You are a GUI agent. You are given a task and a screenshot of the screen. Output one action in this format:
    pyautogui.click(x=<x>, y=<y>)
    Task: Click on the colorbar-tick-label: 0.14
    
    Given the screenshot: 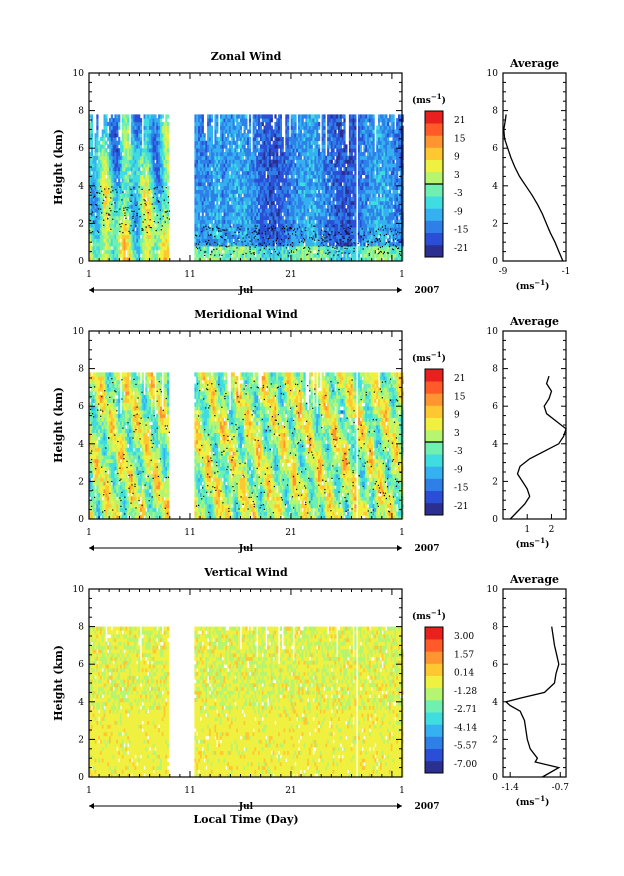 What is the action you would take?
    pyautogui.click(x=464, y=674)
    